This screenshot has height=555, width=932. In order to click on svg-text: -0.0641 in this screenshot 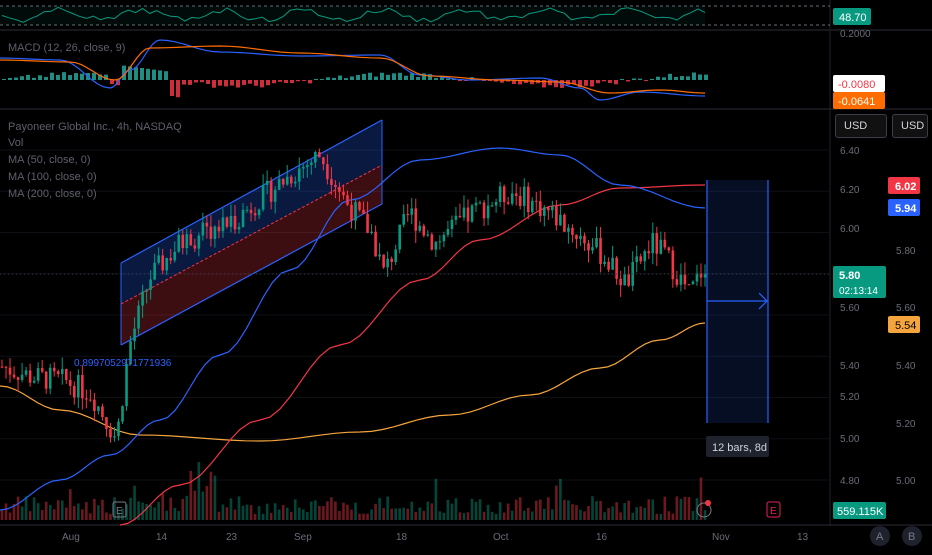, I will do `click(856, 102)`.